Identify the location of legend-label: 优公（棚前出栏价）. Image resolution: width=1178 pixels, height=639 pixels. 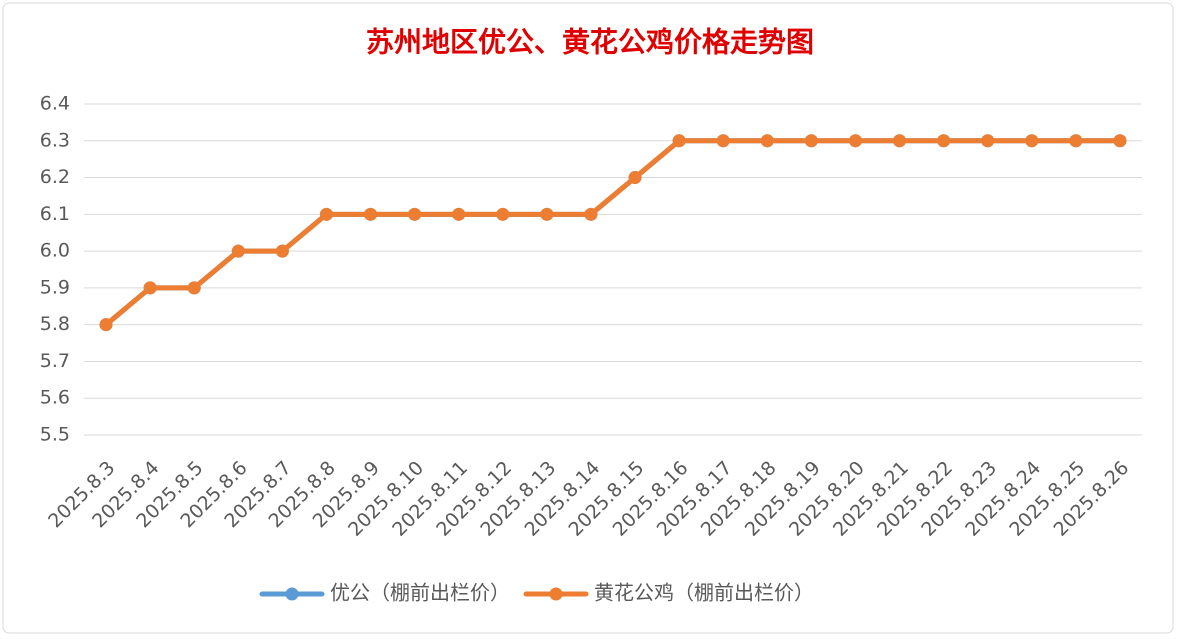
(420, 593).